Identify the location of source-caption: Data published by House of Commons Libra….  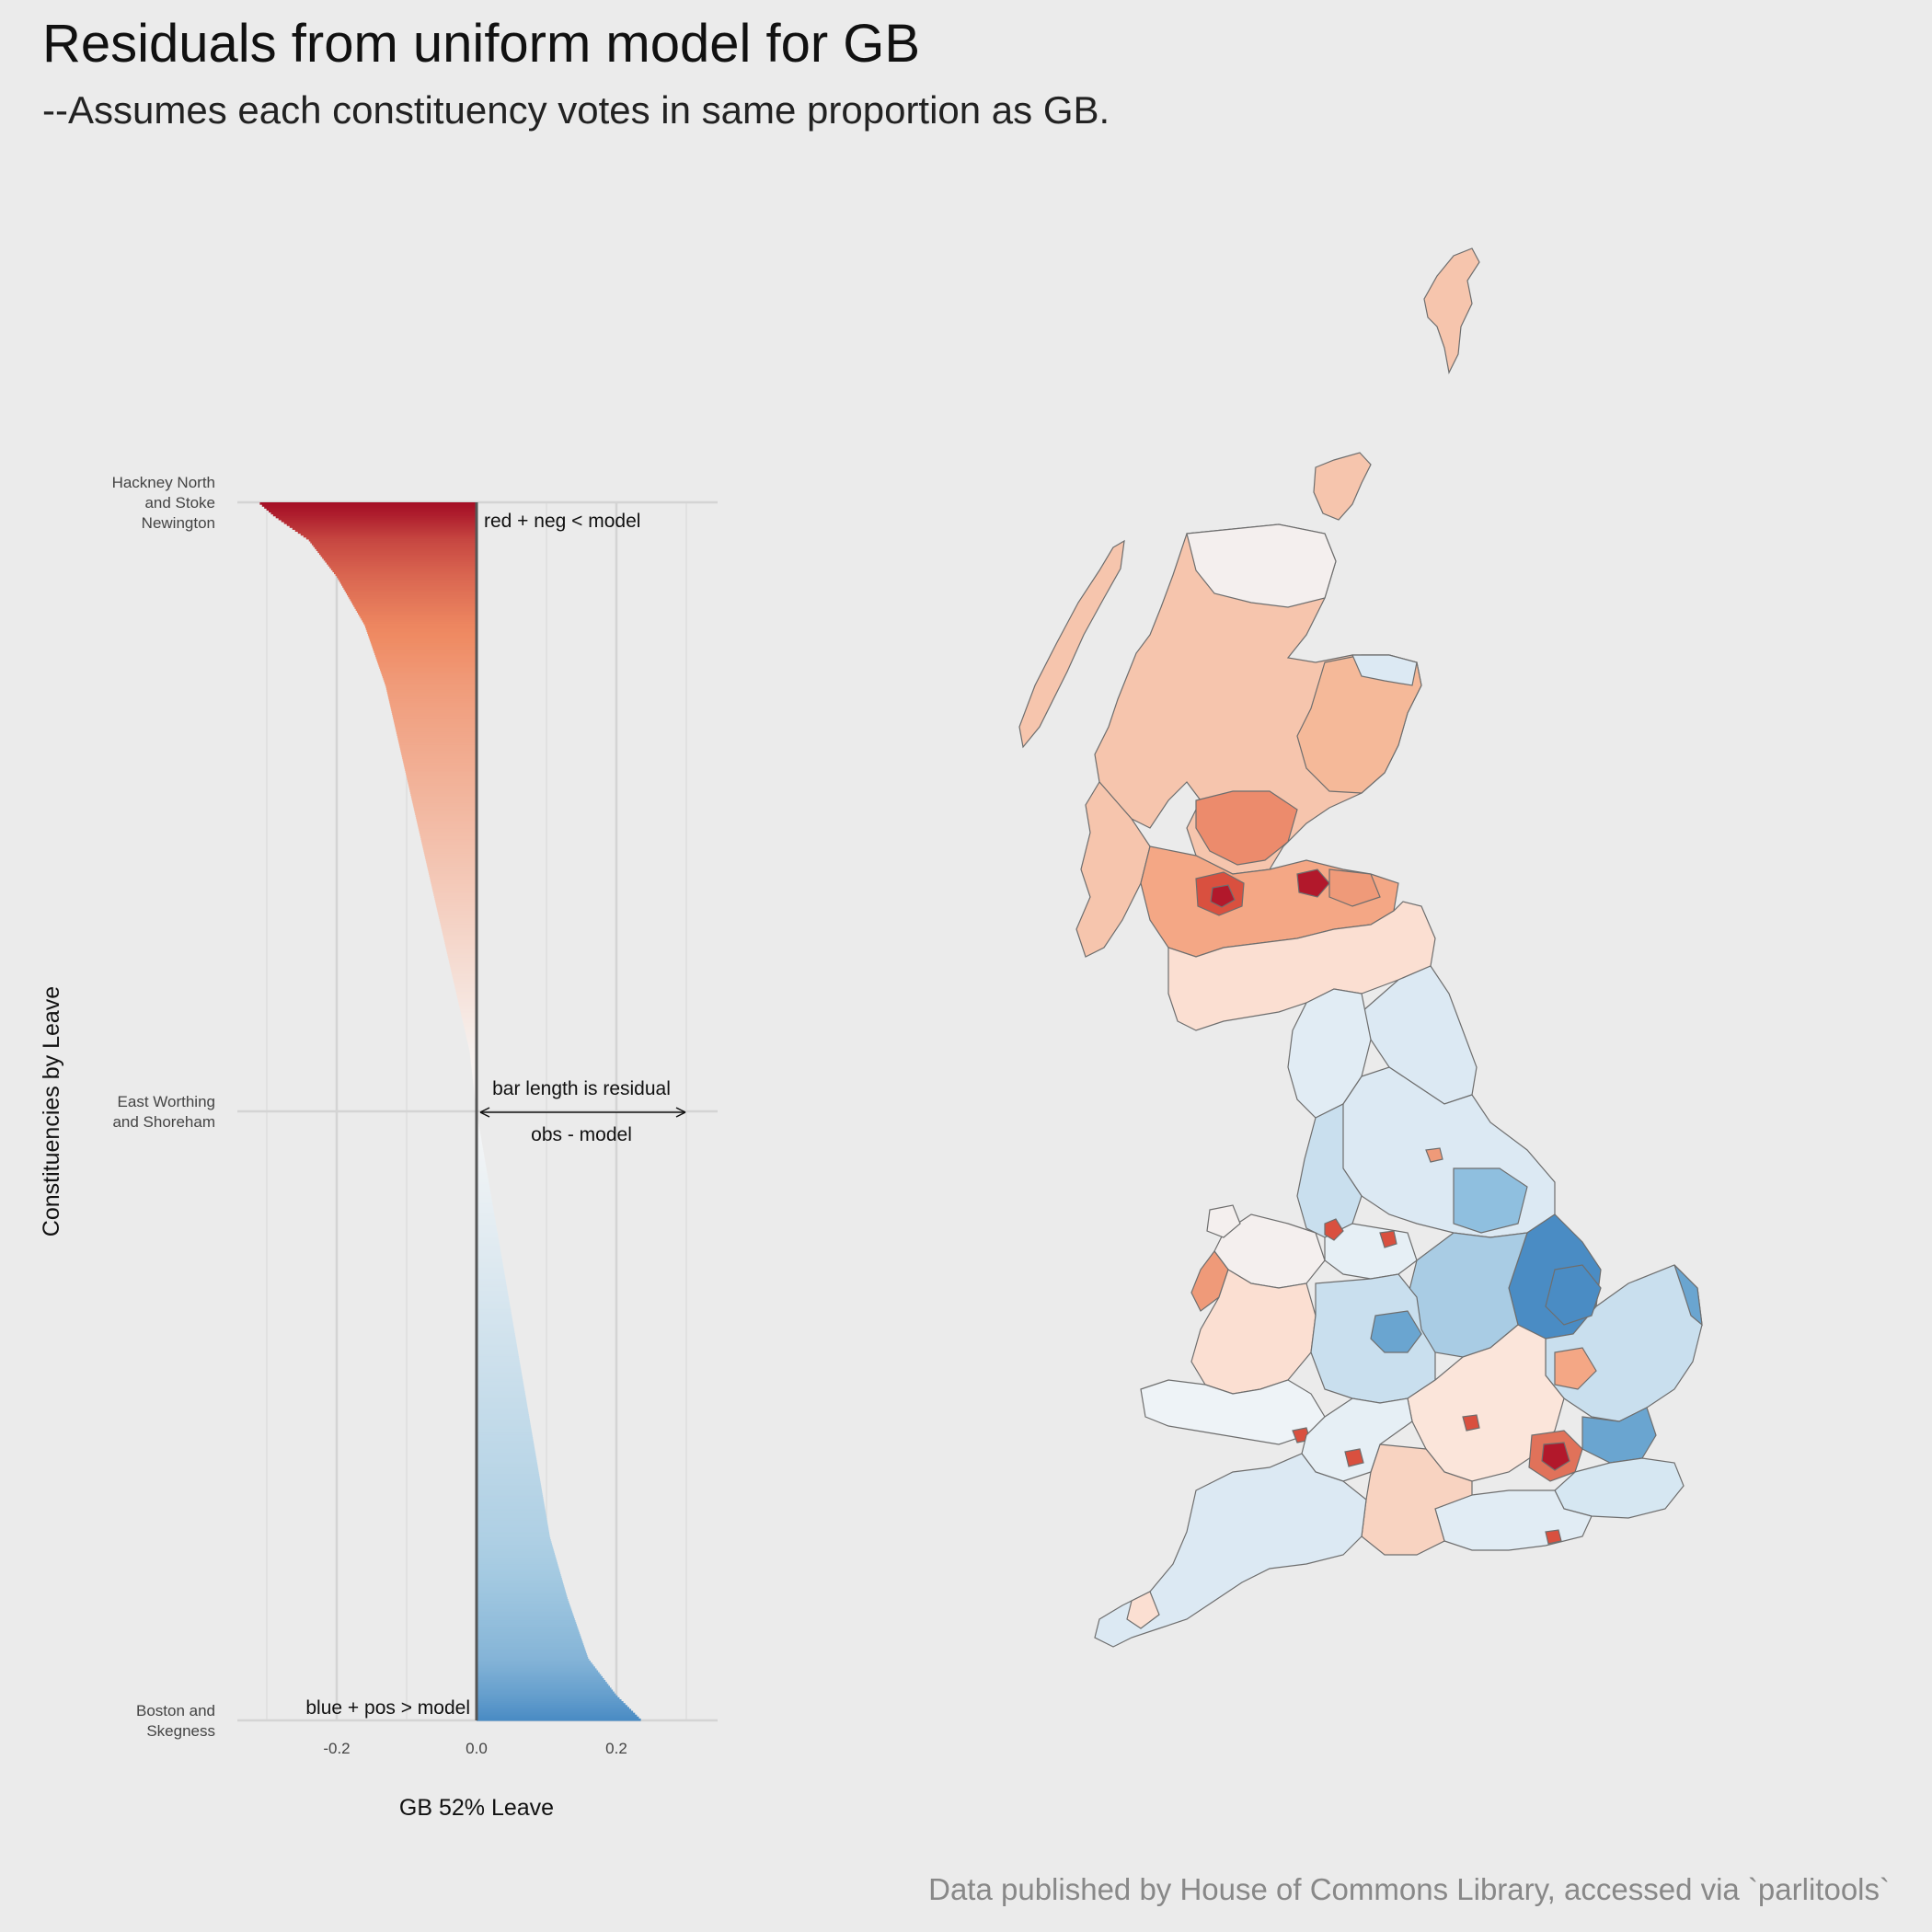
(1409, 1889).